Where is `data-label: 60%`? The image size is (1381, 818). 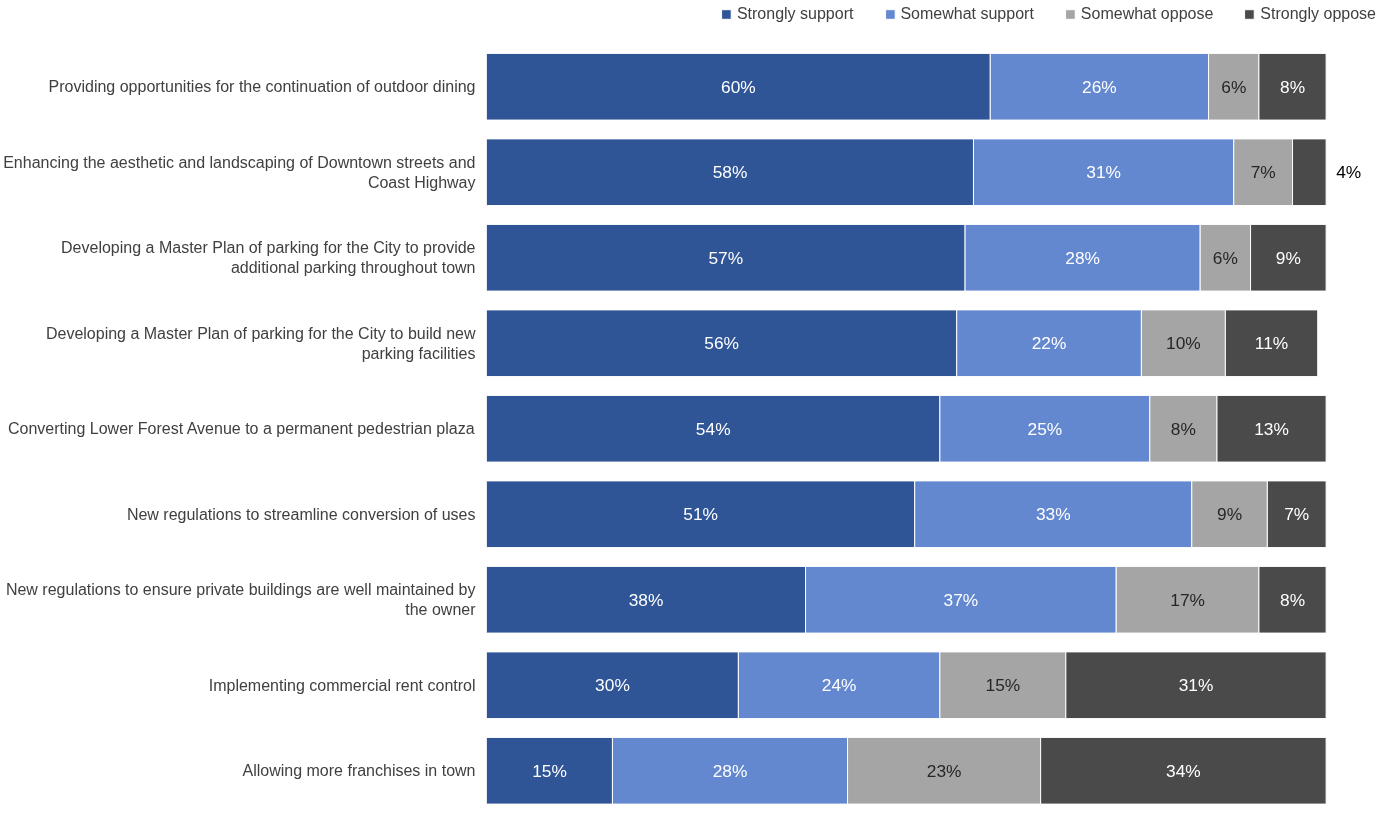
data-label: 60% is located at coordinates (738, 86).